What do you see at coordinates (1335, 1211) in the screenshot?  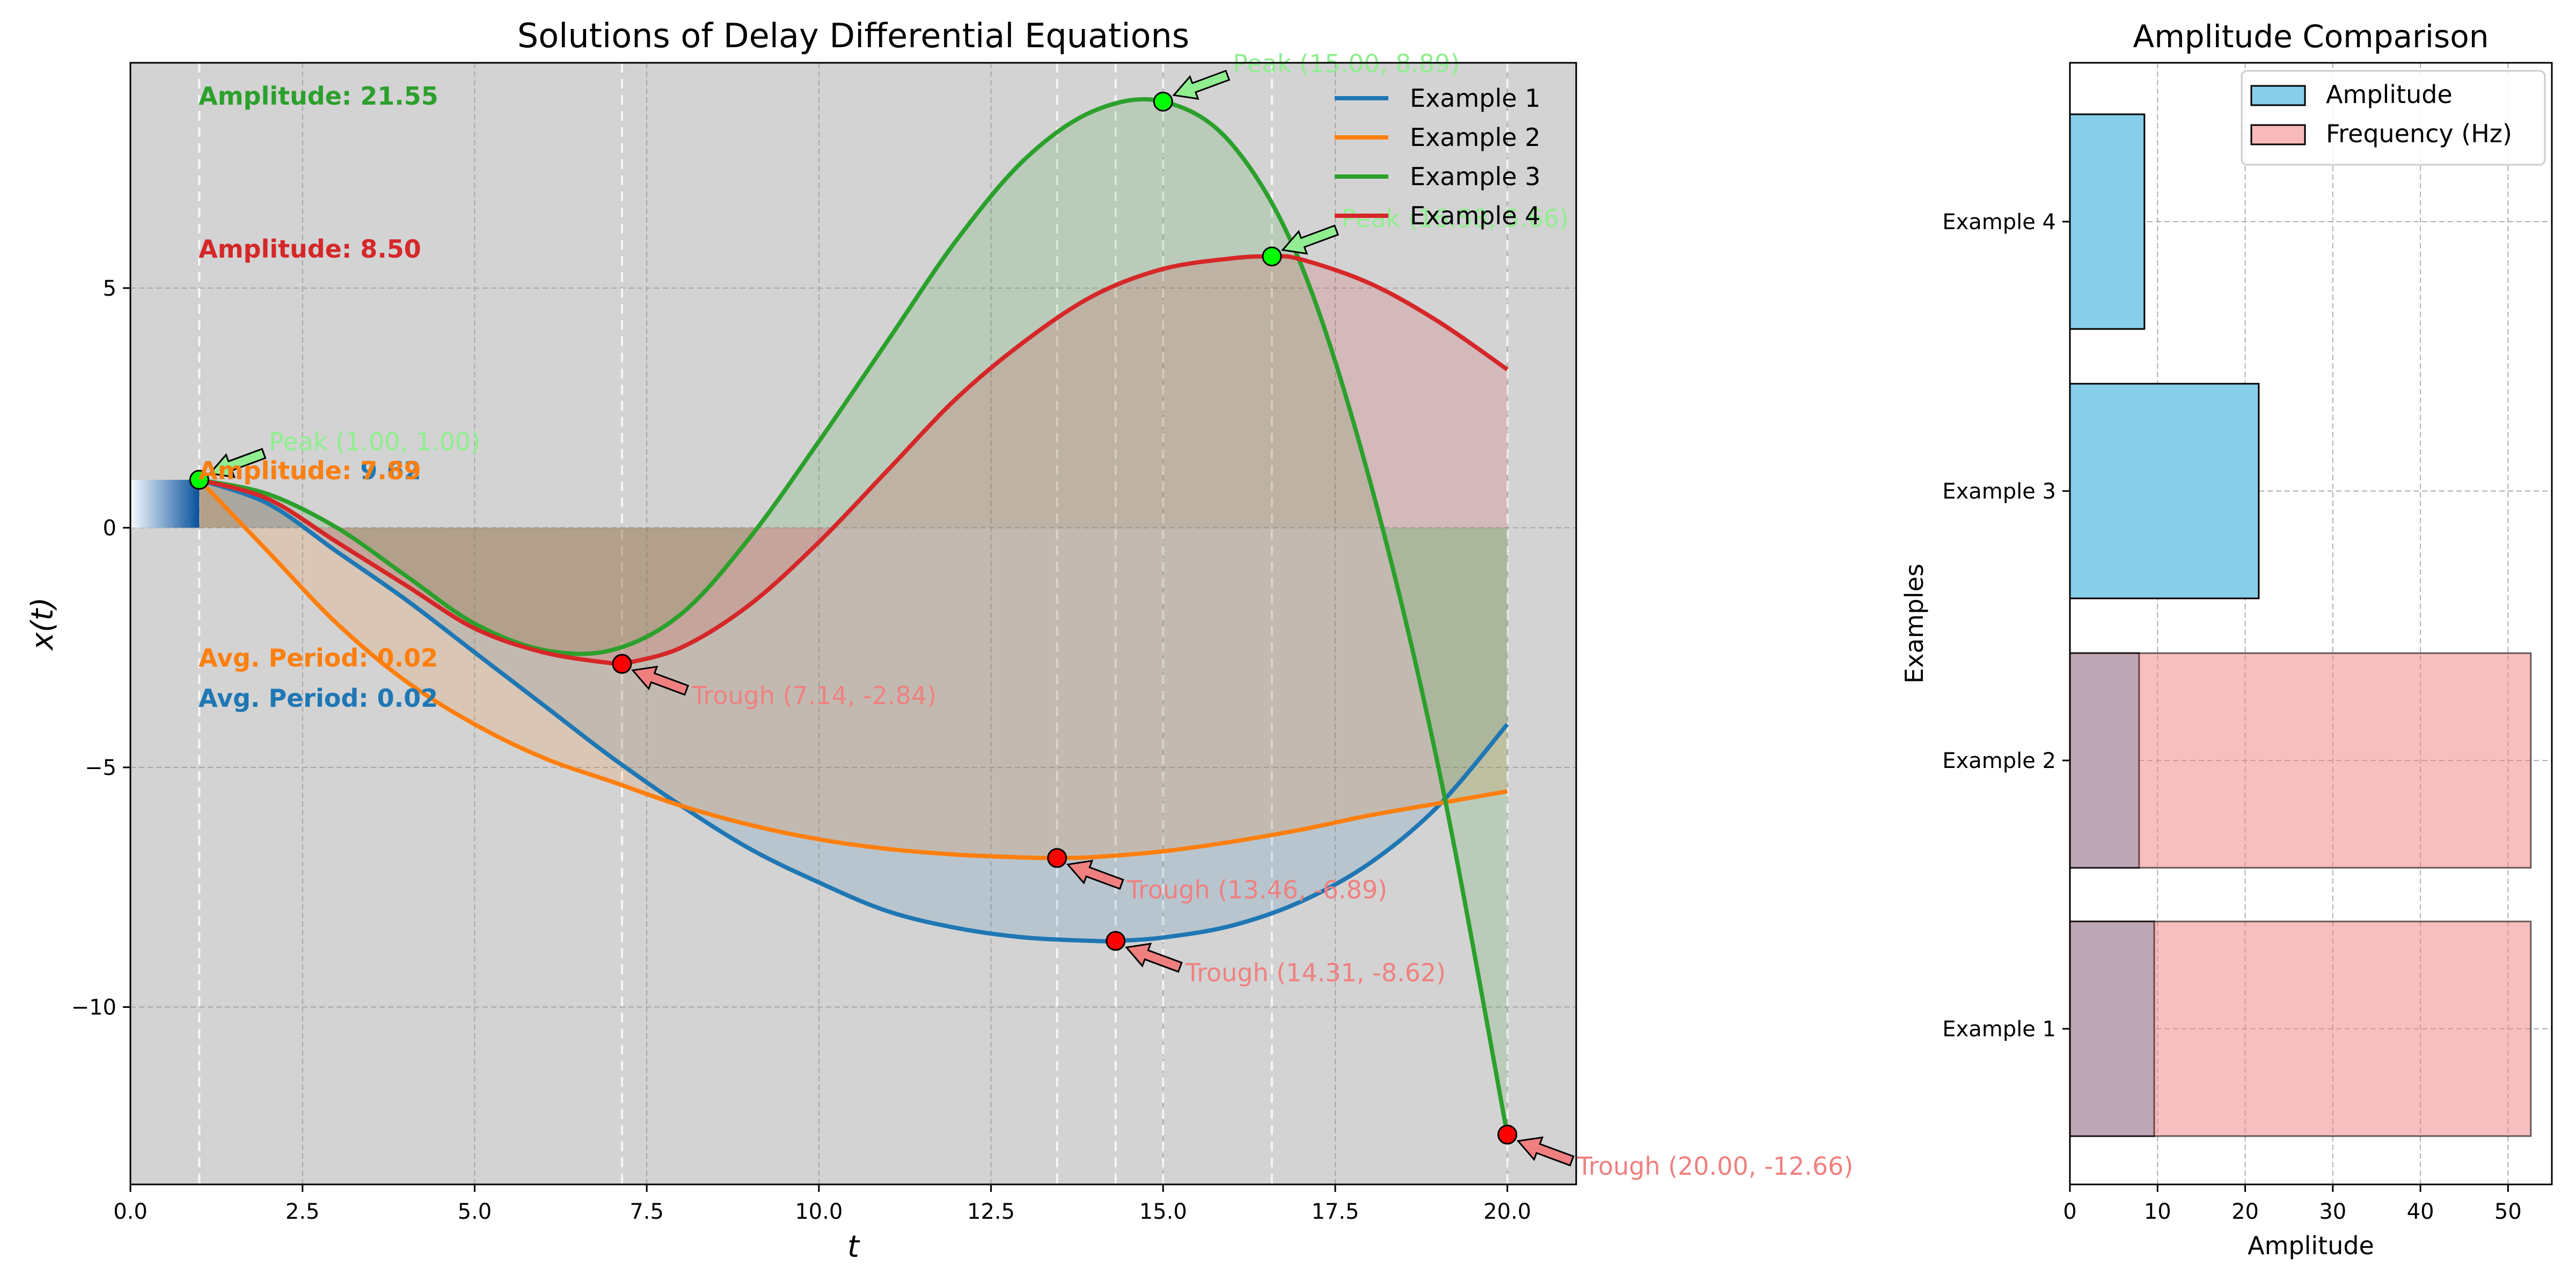 I see `x-tick-label: 17.5` at bounding box center [1335, 1211].